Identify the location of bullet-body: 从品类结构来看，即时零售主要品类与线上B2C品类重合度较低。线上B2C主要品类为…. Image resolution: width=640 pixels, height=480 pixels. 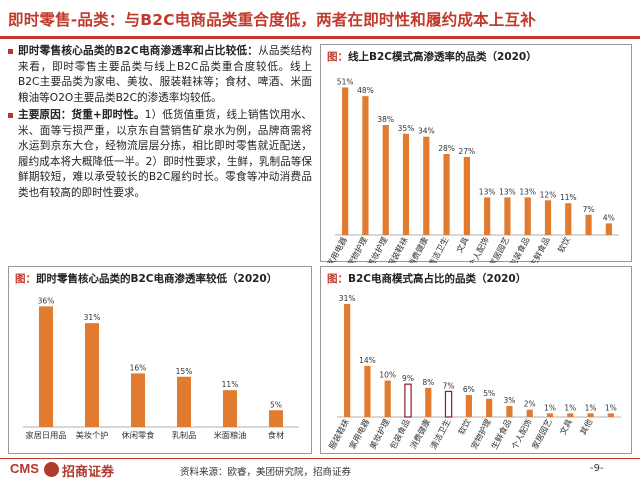
(165, 74).